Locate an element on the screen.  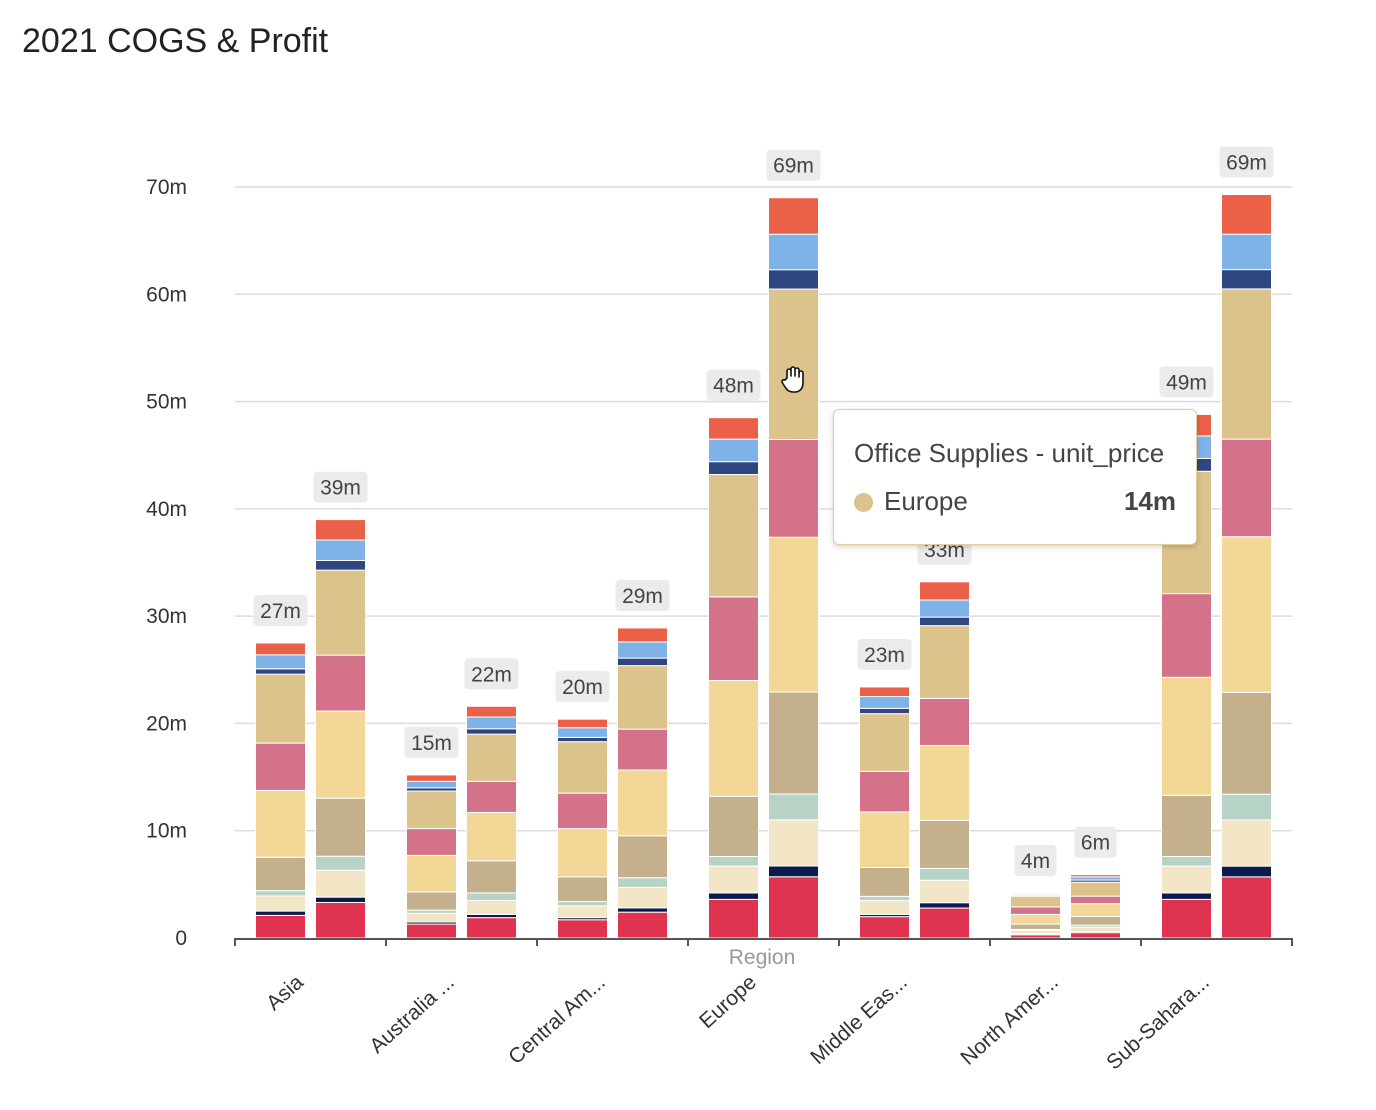
chart-tooltip: Office Supplies - unit_price Europe 14m is located at coordinates (1015, 477).